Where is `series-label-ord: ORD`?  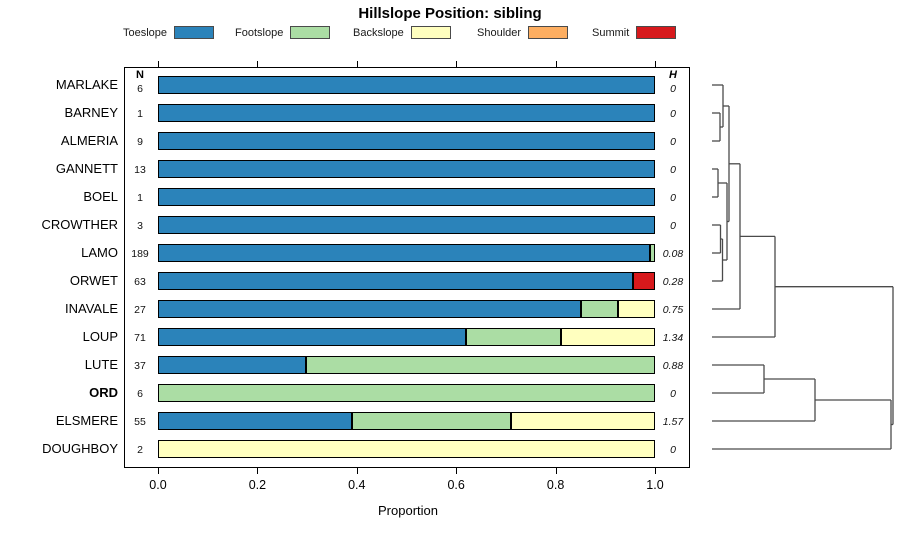
series-label-ord: ORD is located at coordinates (103, 392).